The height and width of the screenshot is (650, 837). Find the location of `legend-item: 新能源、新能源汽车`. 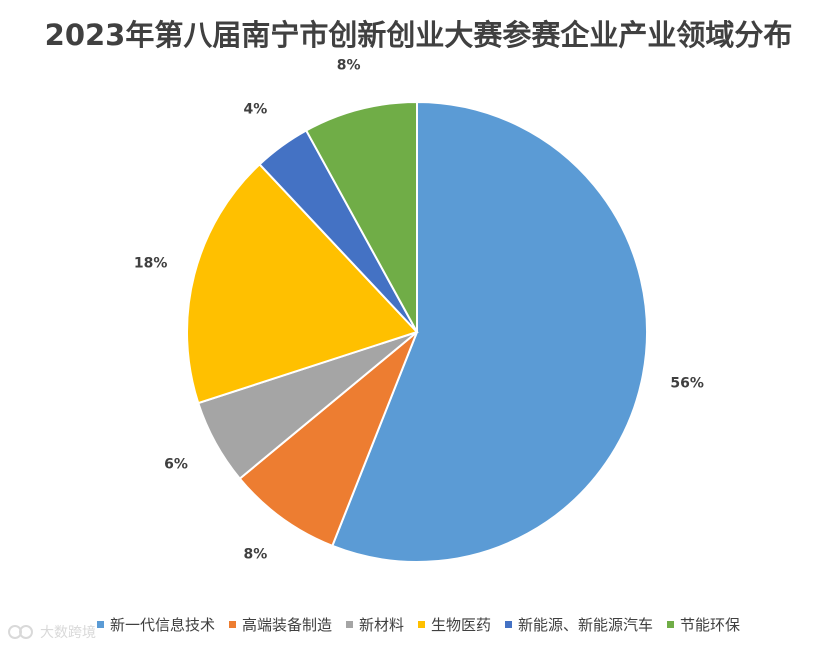

legend-item: 新能源、新能源汽车 is located at coordinates (579, 624).